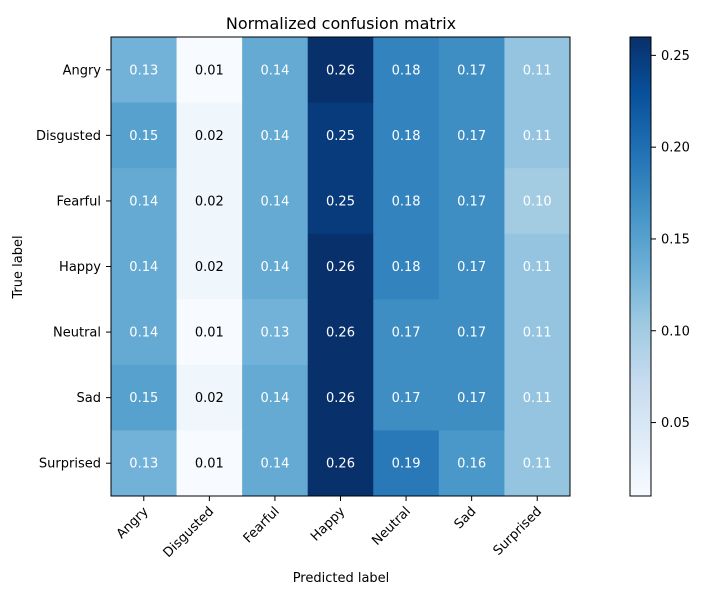 This screenshot has width=703, height=600. I want to click on cell-value-label: 0.16, so click(471, 464).